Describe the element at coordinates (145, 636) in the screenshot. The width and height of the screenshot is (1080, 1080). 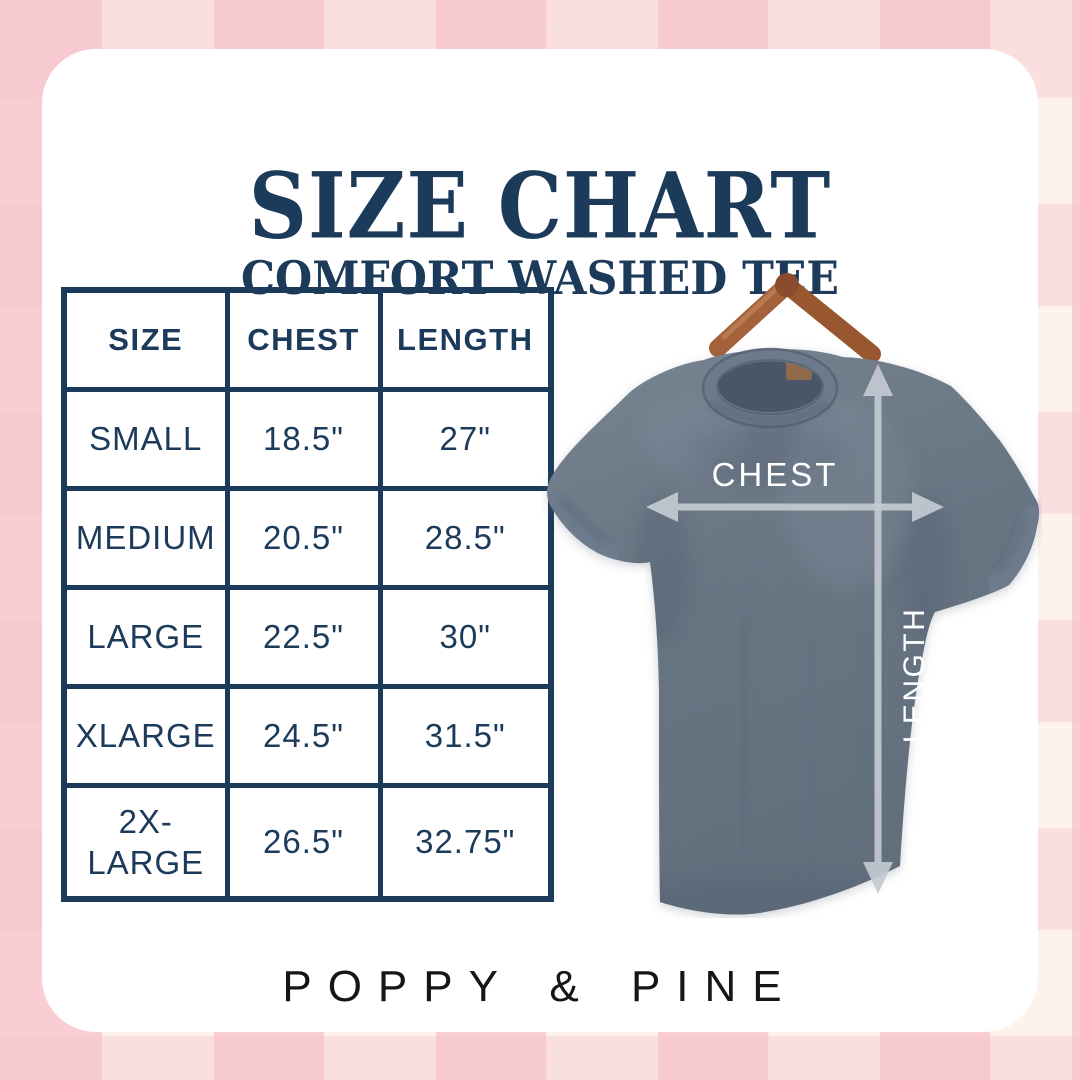
I see `size-cell: LARGE` at that location.